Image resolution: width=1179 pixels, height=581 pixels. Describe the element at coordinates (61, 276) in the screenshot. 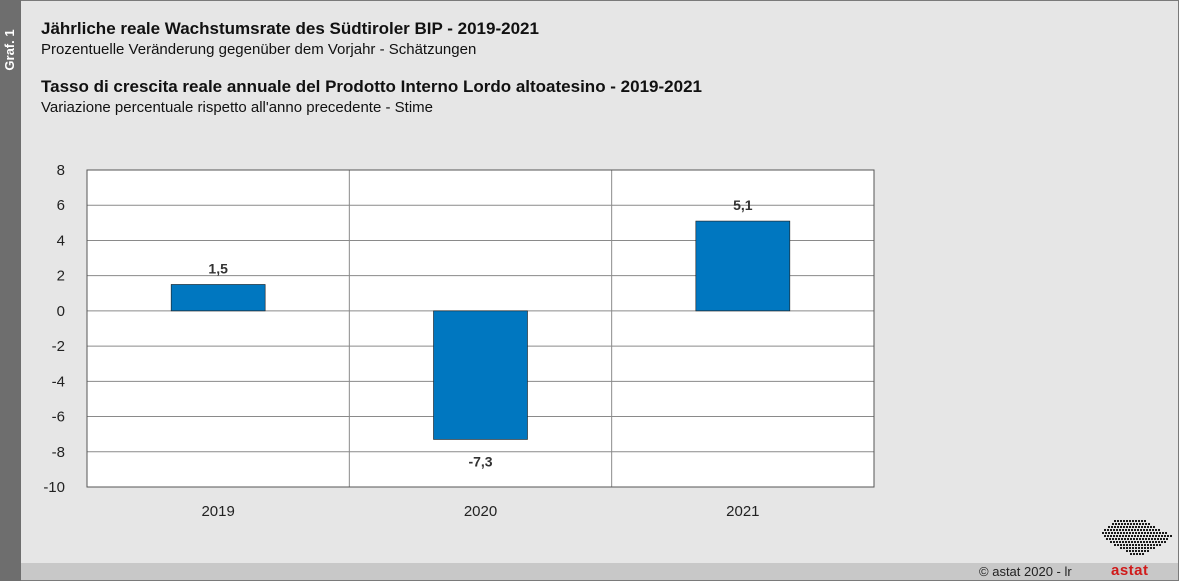

I see `y-tick-label: 2` at that location.